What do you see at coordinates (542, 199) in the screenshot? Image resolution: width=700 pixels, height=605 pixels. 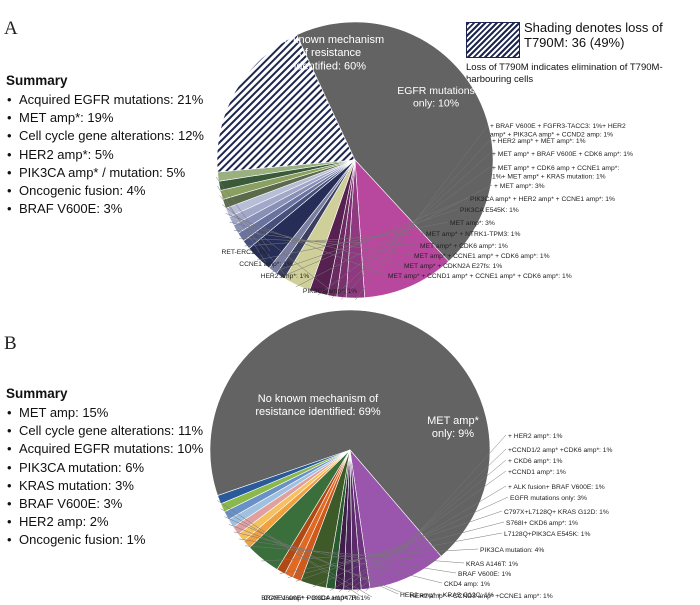 I see `pie-a-label: PIK3CA amp* + HER2 amp* + CCNE1 amp*: 1%` at bounding box center [542, 199].